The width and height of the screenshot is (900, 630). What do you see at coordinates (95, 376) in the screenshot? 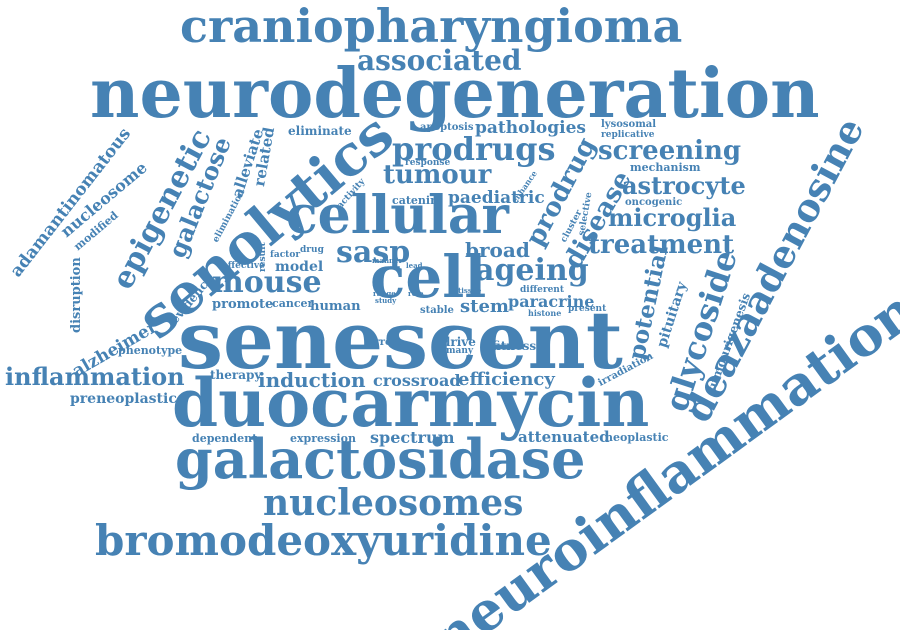
I see `word-inflammation: inflammation` at bounding box center [95, 376].